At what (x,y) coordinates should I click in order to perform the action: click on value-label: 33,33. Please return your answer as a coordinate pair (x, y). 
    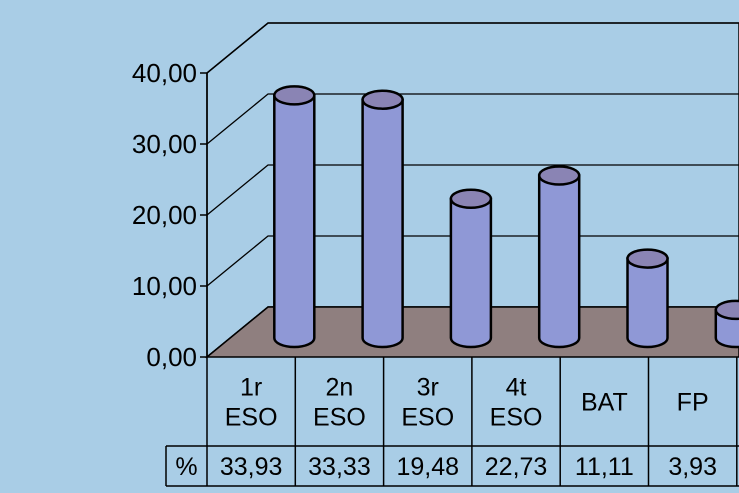
    Looking at the image, I should click on (339, 467).